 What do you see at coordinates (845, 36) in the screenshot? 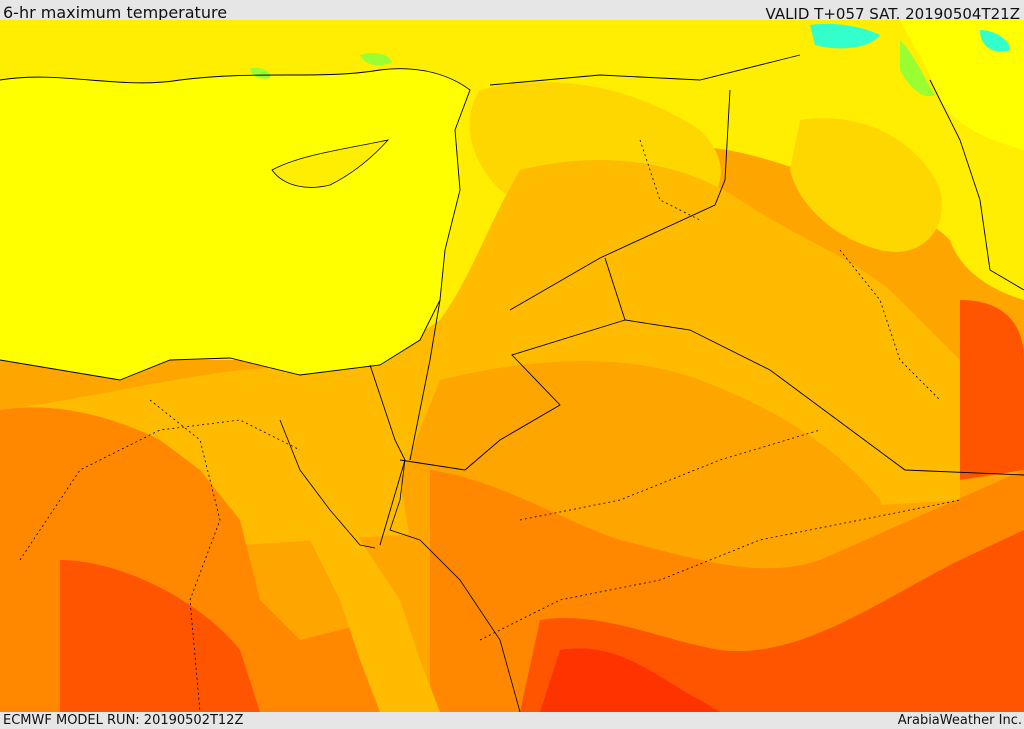
I see `cyan-patch` at bounding box center [845, 36].